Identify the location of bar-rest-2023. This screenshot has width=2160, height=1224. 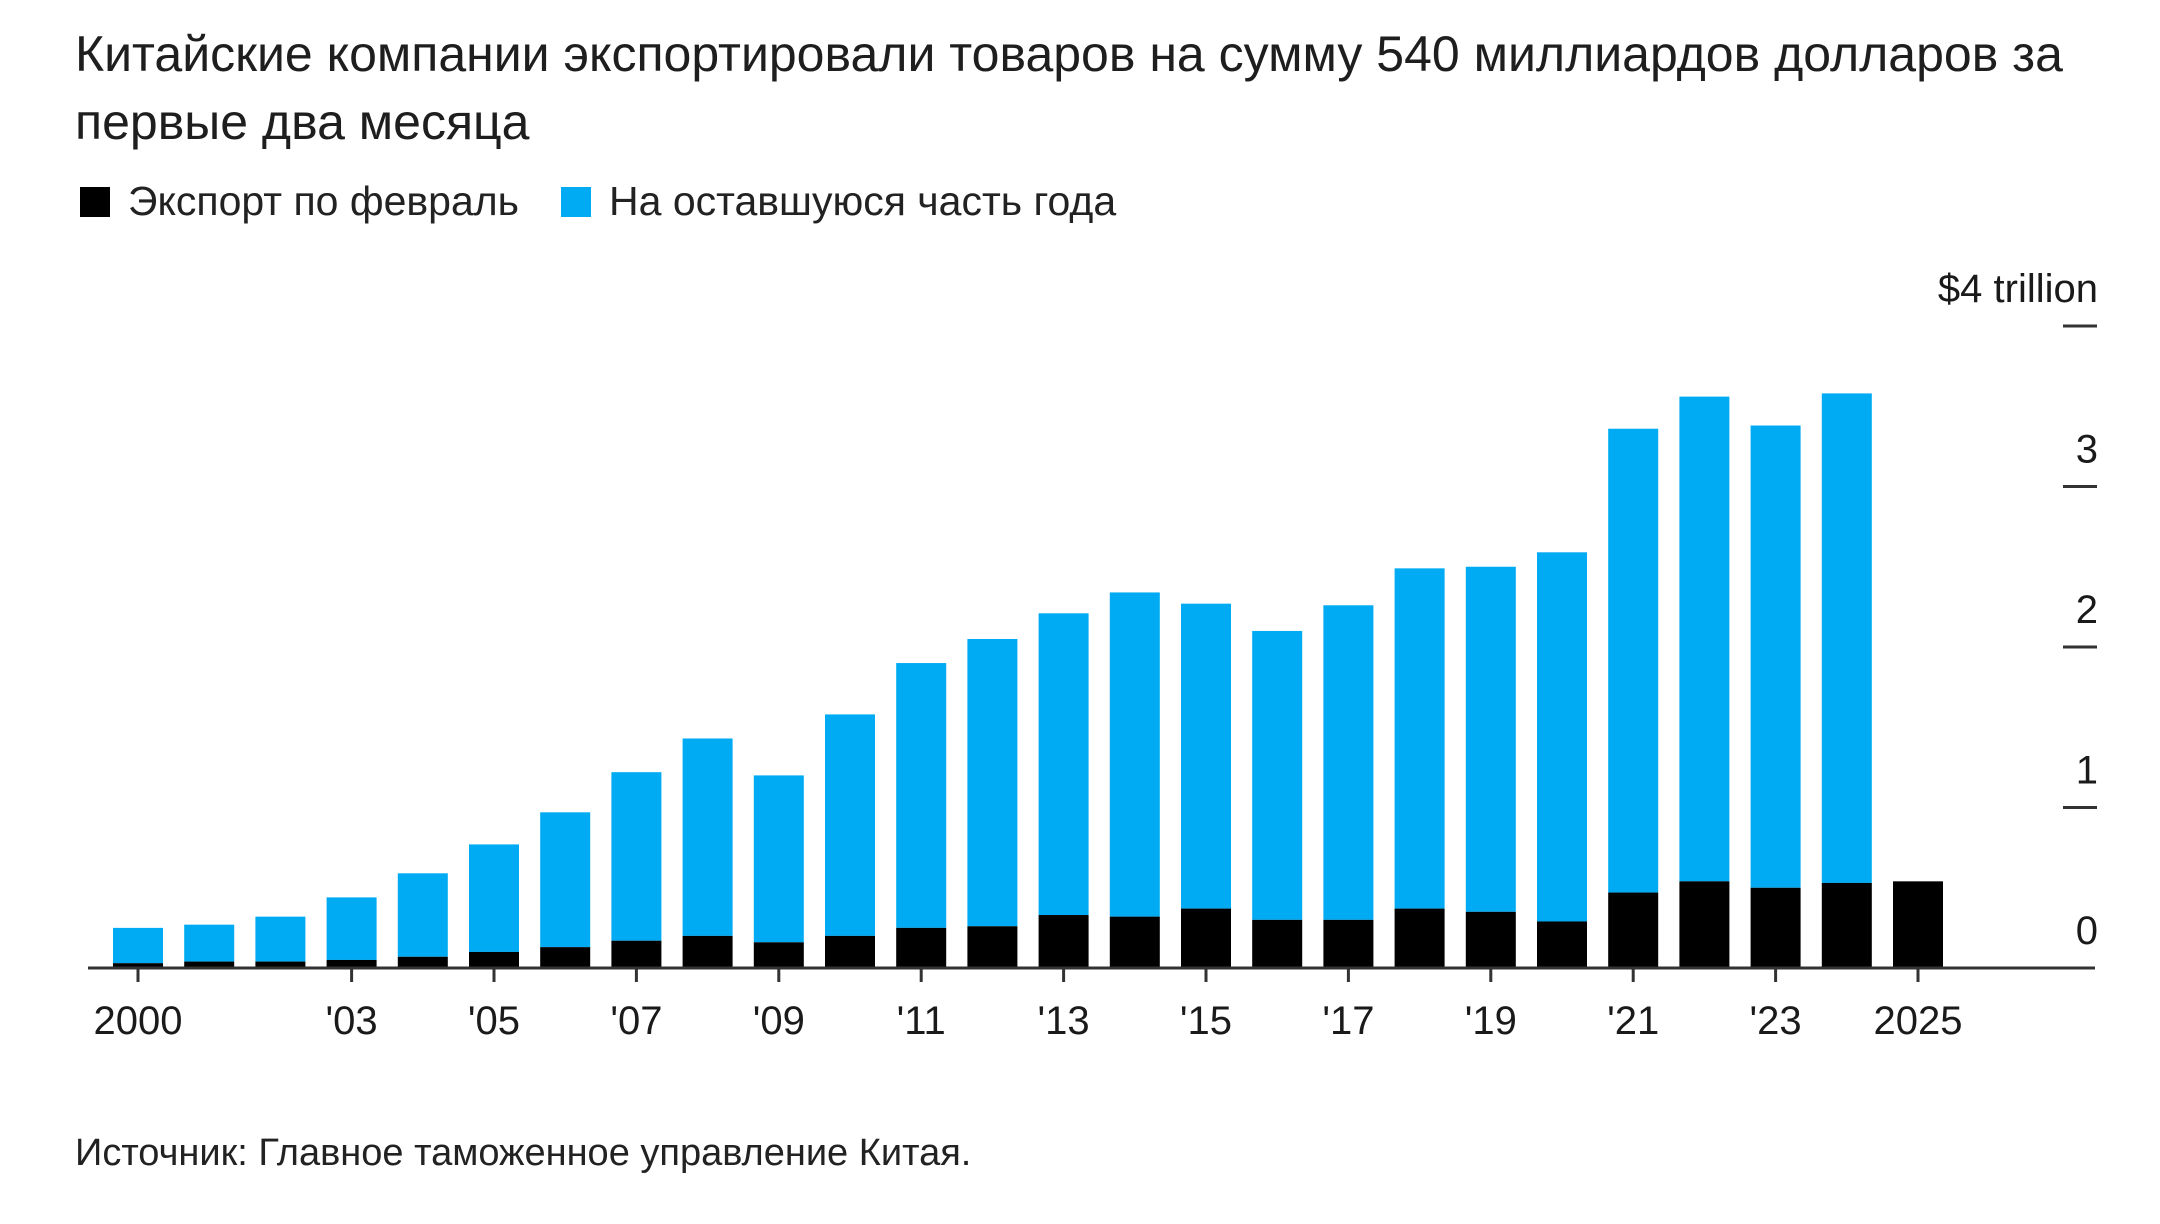
(1775, 656).